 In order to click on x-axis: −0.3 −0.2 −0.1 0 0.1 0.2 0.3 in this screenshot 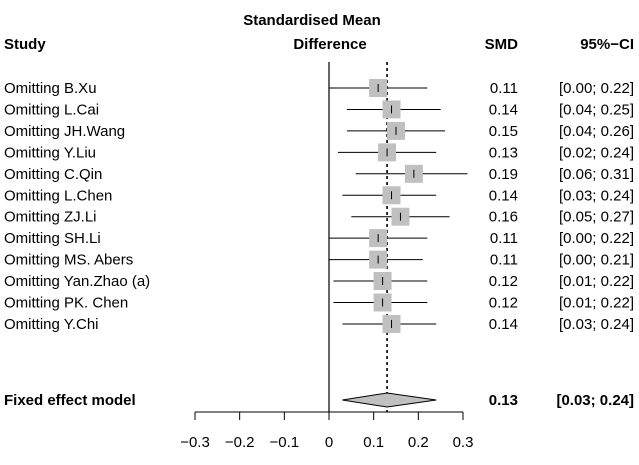, I will do `click(327, 431)`.